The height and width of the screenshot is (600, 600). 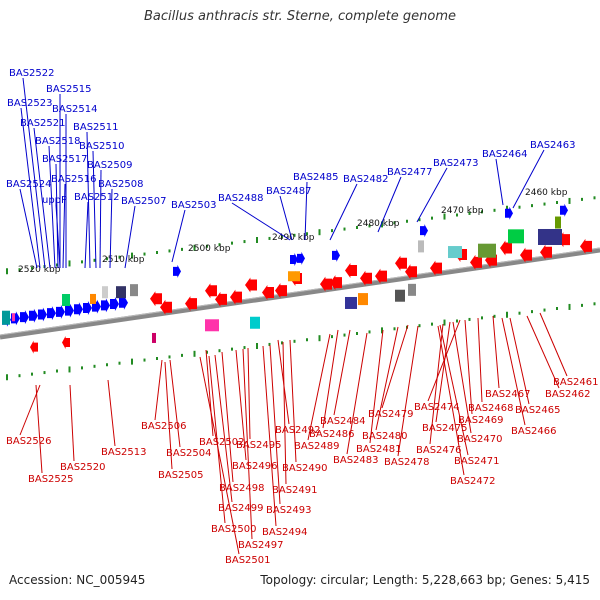 What do you see at coordinates (97, 197) in the screenshot?
I see `forward-gene-label: BAS2512` at bounding box center [97, 197].